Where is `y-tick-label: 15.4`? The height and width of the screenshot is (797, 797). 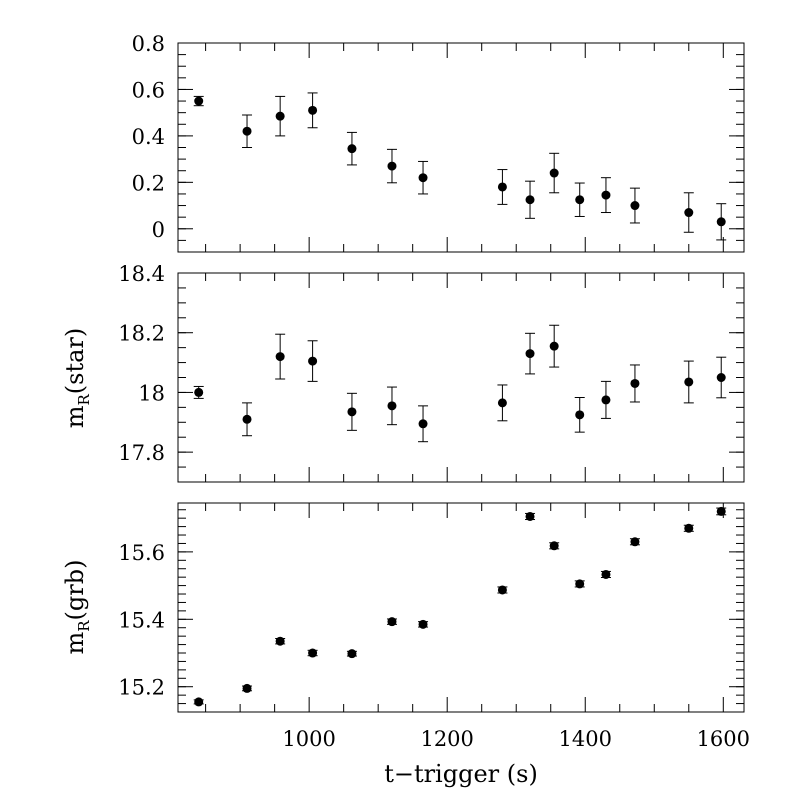
y-tick-label: 15.4 is located at coordinates (141, 620).